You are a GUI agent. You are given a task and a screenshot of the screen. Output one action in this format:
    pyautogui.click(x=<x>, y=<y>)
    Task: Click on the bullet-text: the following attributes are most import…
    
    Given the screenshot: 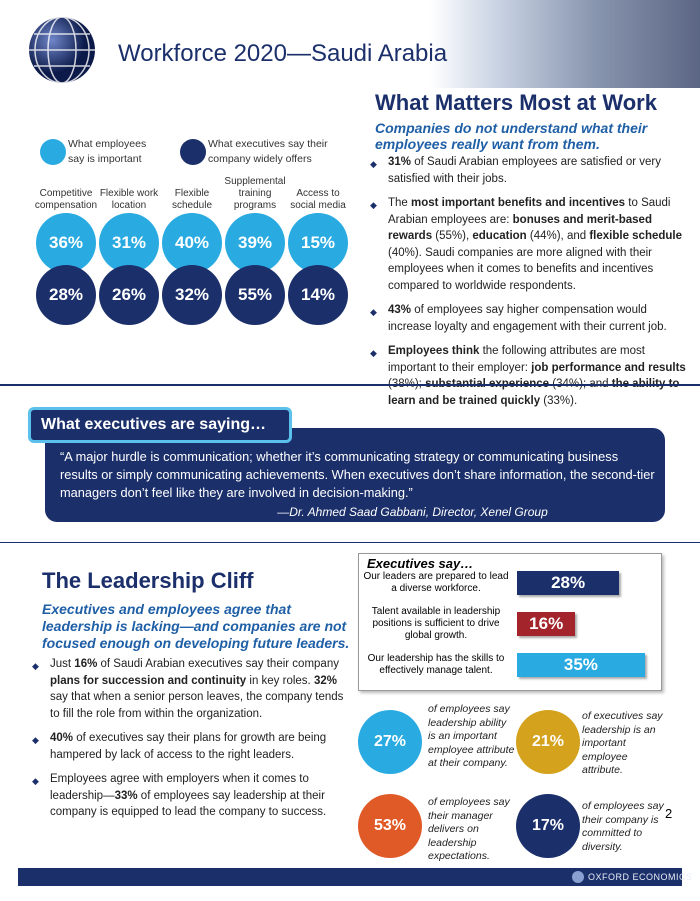 What is the action you would take?
    pyautogui.click(x=516, y=359)
    